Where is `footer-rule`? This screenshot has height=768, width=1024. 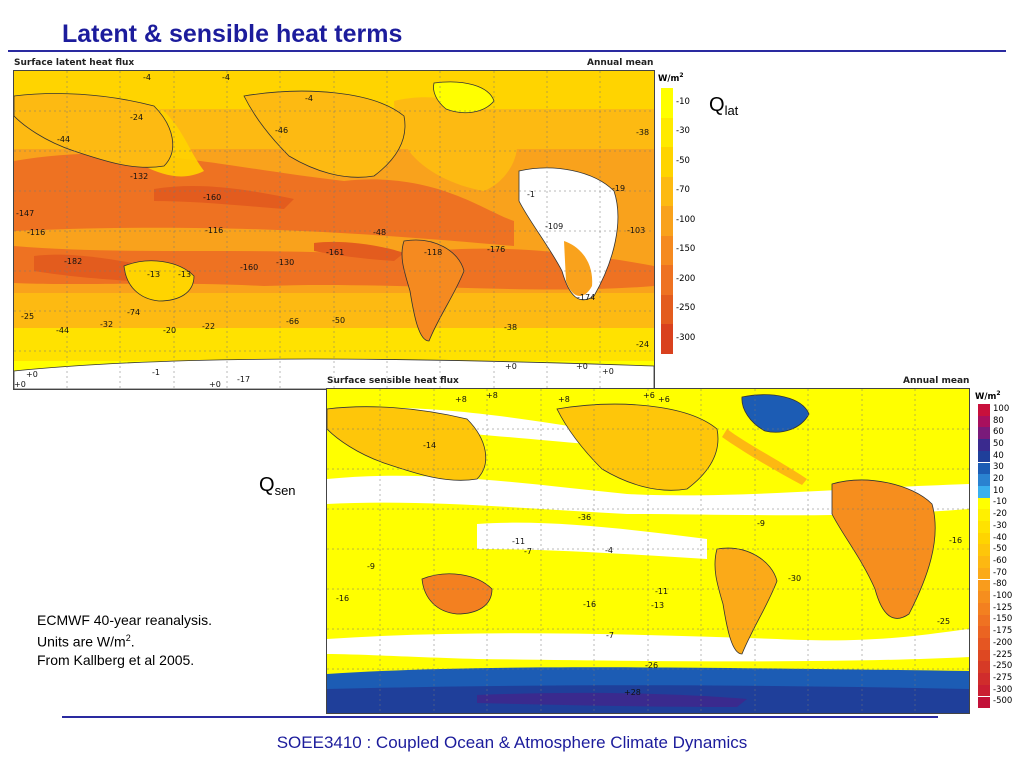
footer-rule is located at coordinates (500, 717).